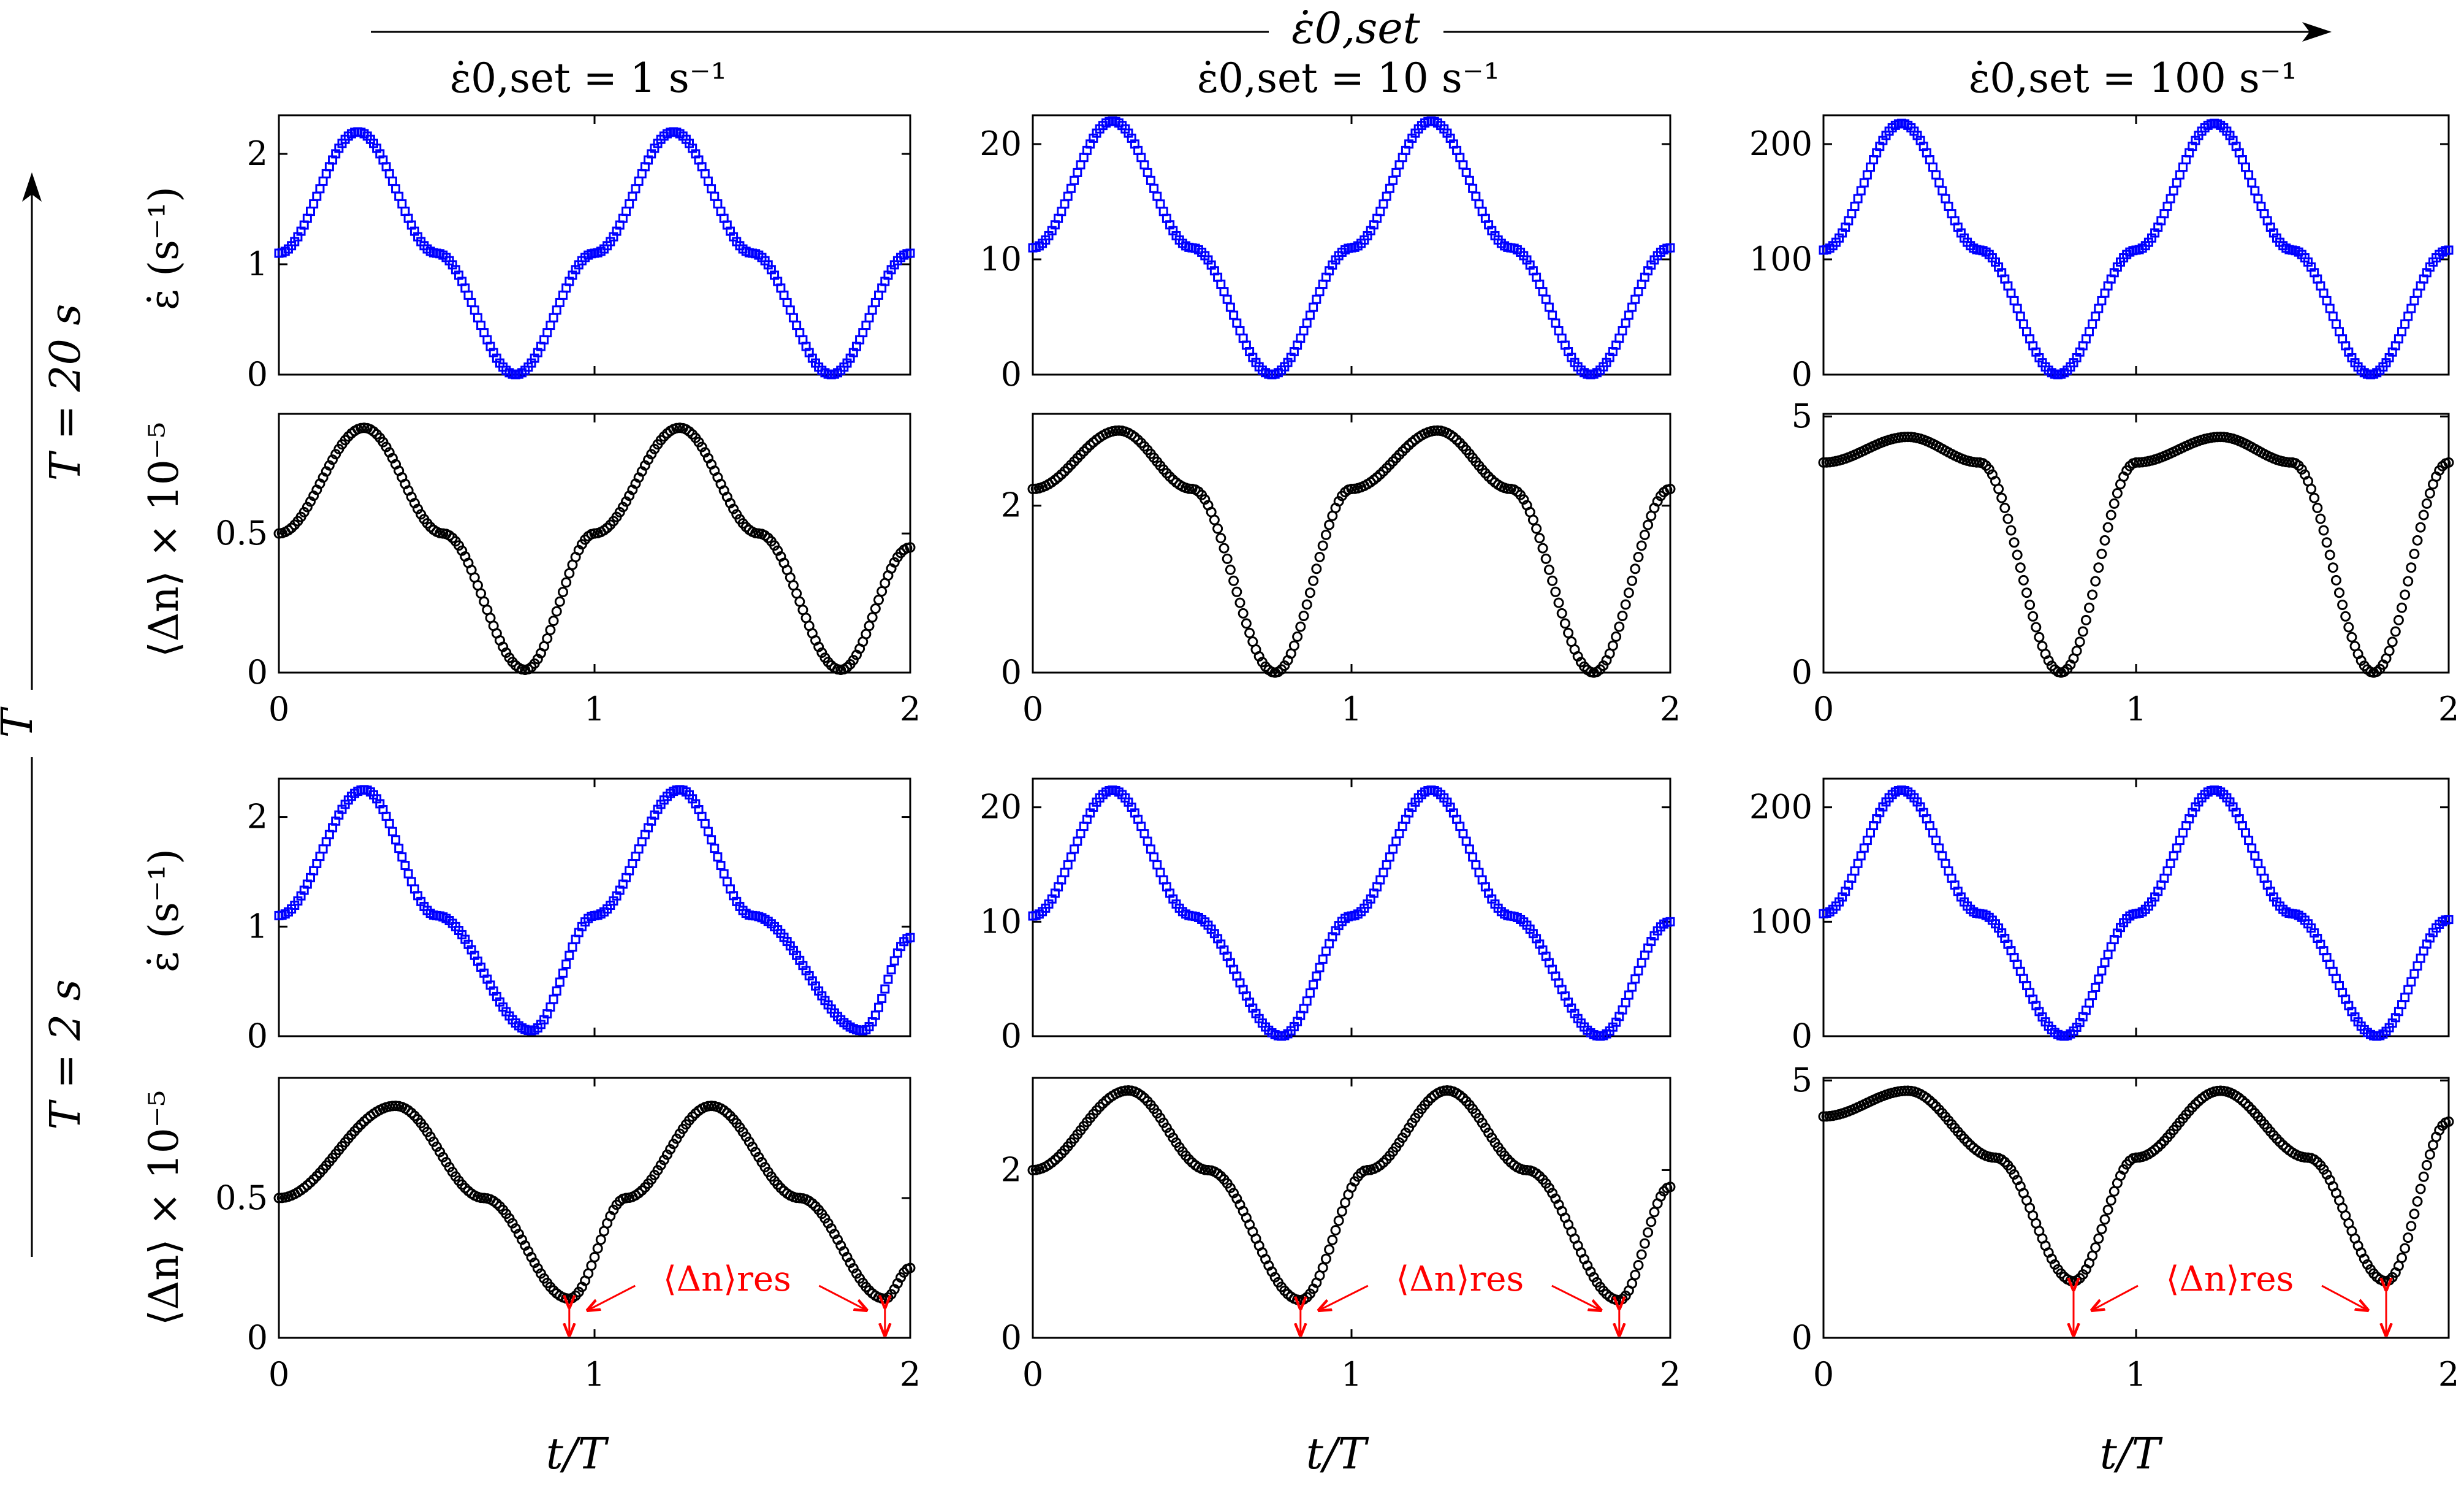 Image resolution: width=2464 pixels, height=1485 pixels. What do you see at coordinates (1011, 1036) in the screenshot?
I see `y-tick-label: 0` at bounding box center [1011, 1036].